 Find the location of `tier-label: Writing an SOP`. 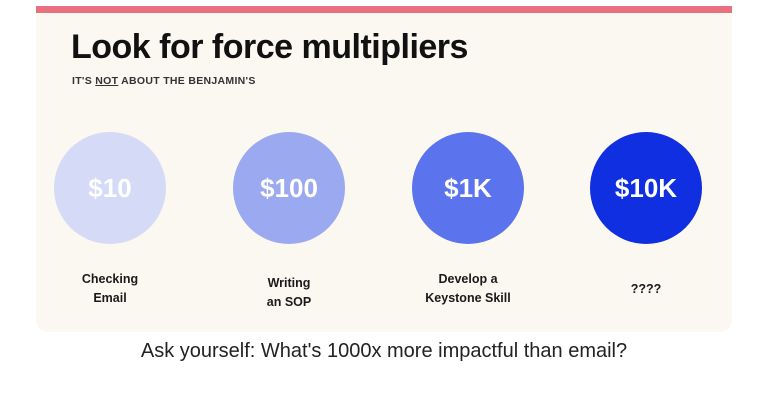

tier-label: Writing an SOP is located at coordinates (289, 293).